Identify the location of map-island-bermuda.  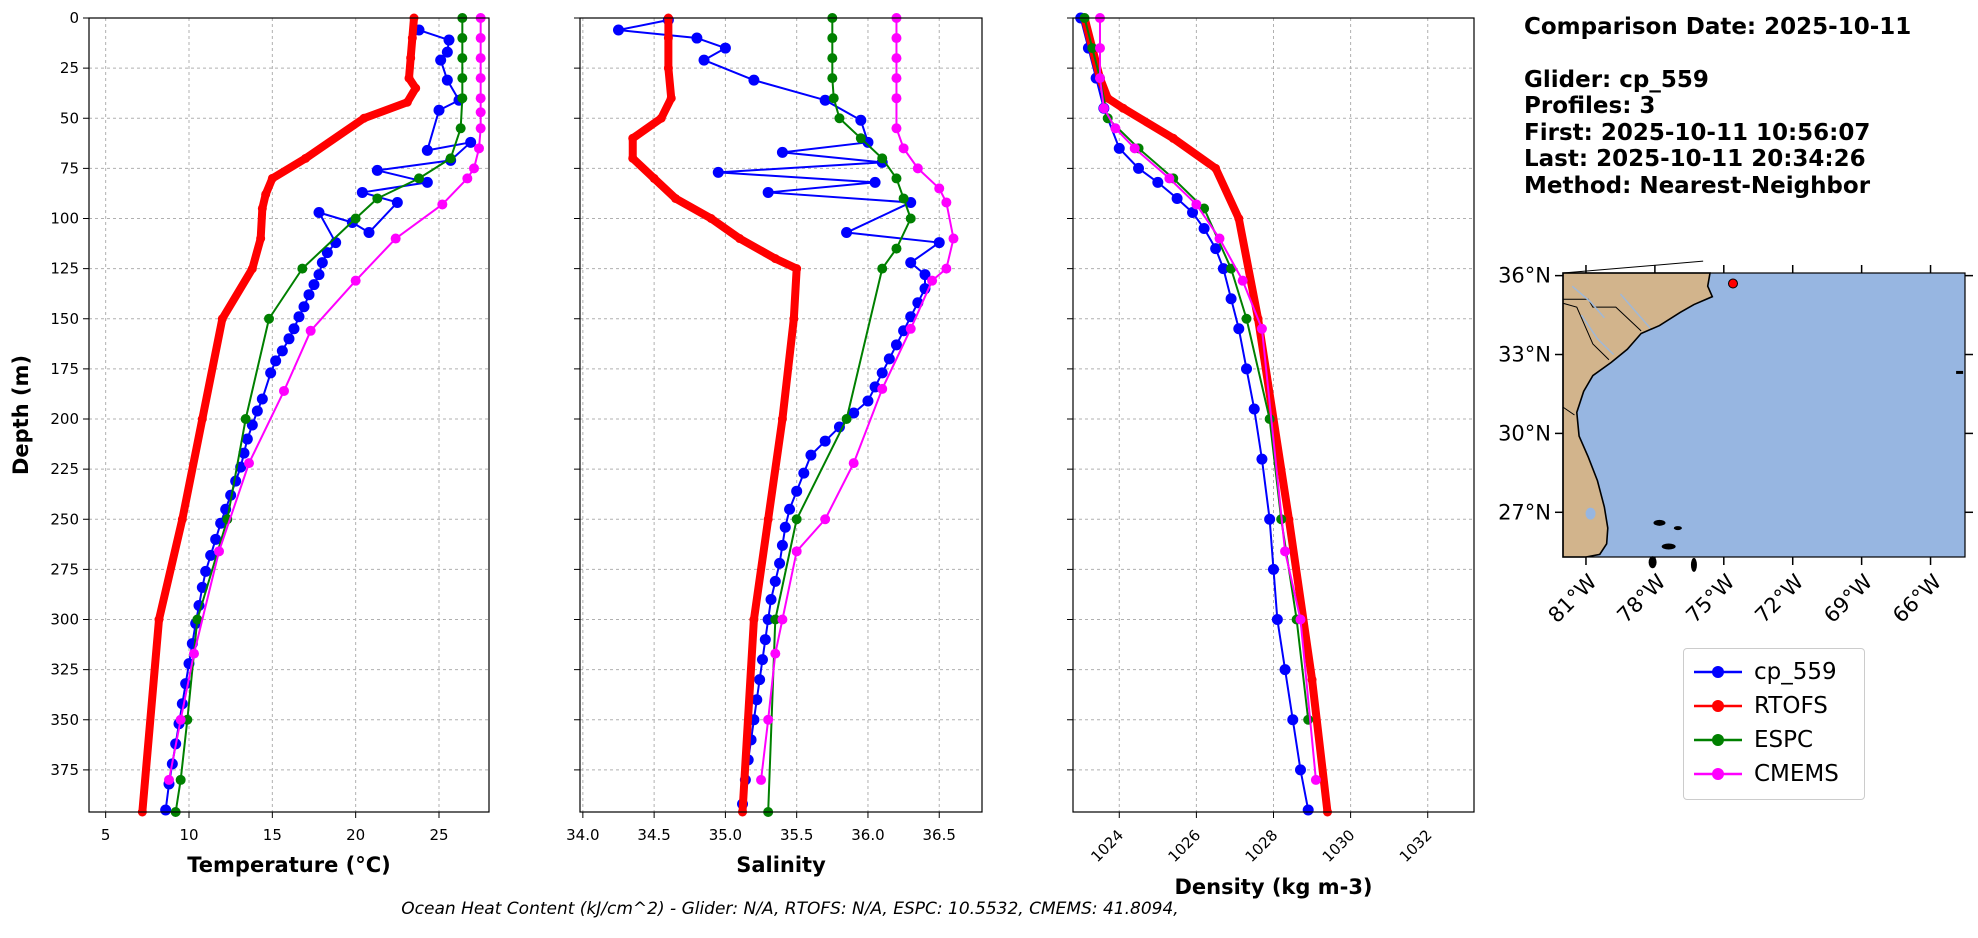
(1960, 372).